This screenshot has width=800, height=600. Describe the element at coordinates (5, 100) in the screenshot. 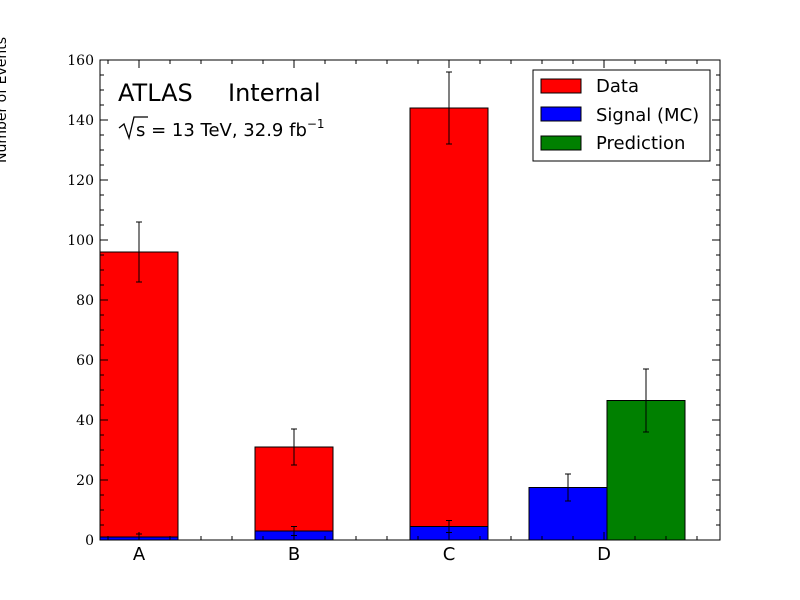

I see `y-axis-label: Number of Events` at that location.